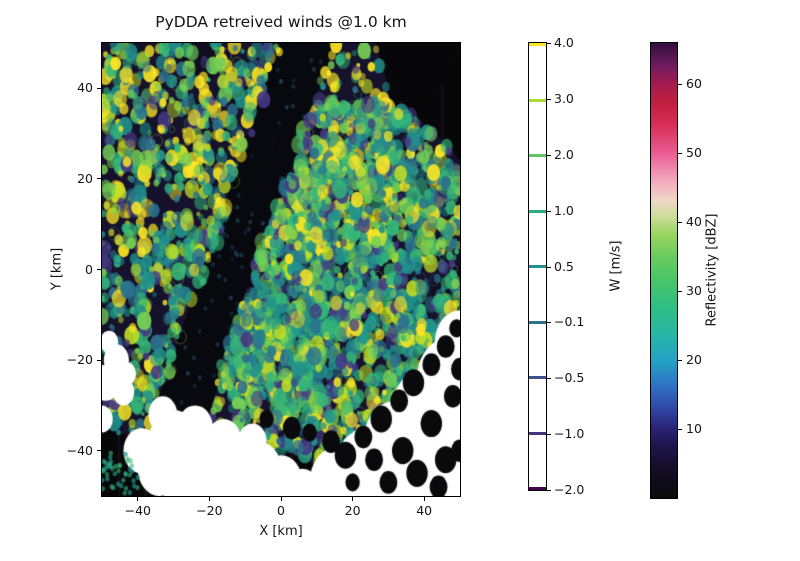  What do you see at coordinates (564, 210) in the screenshot?
I see `w-colorbar-tick-label: 1.0` at bounding box center [564, 210].